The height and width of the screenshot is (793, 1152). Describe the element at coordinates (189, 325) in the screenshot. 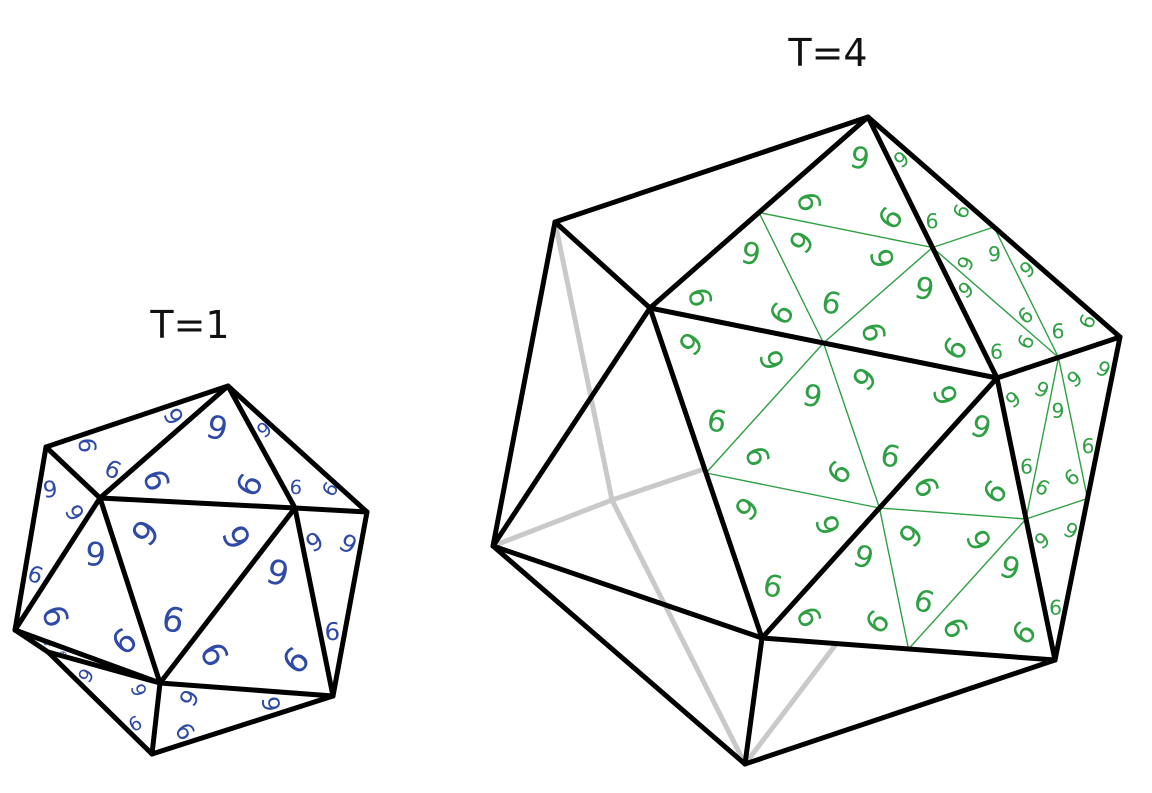

I see `t1-label: T=1` at that location.